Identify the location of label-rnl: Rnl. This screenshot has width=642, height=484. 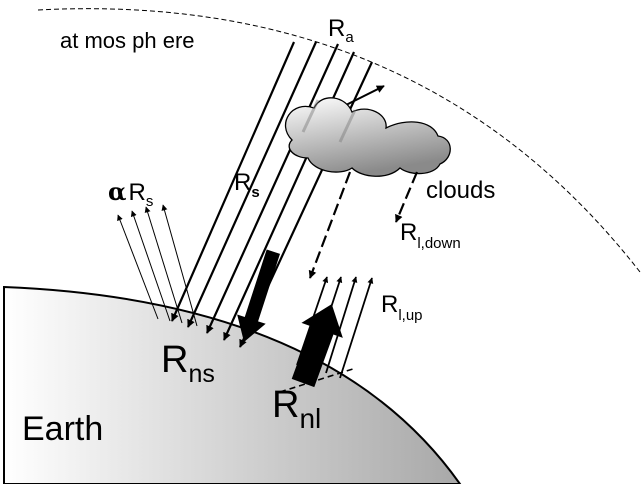
(296, 409).